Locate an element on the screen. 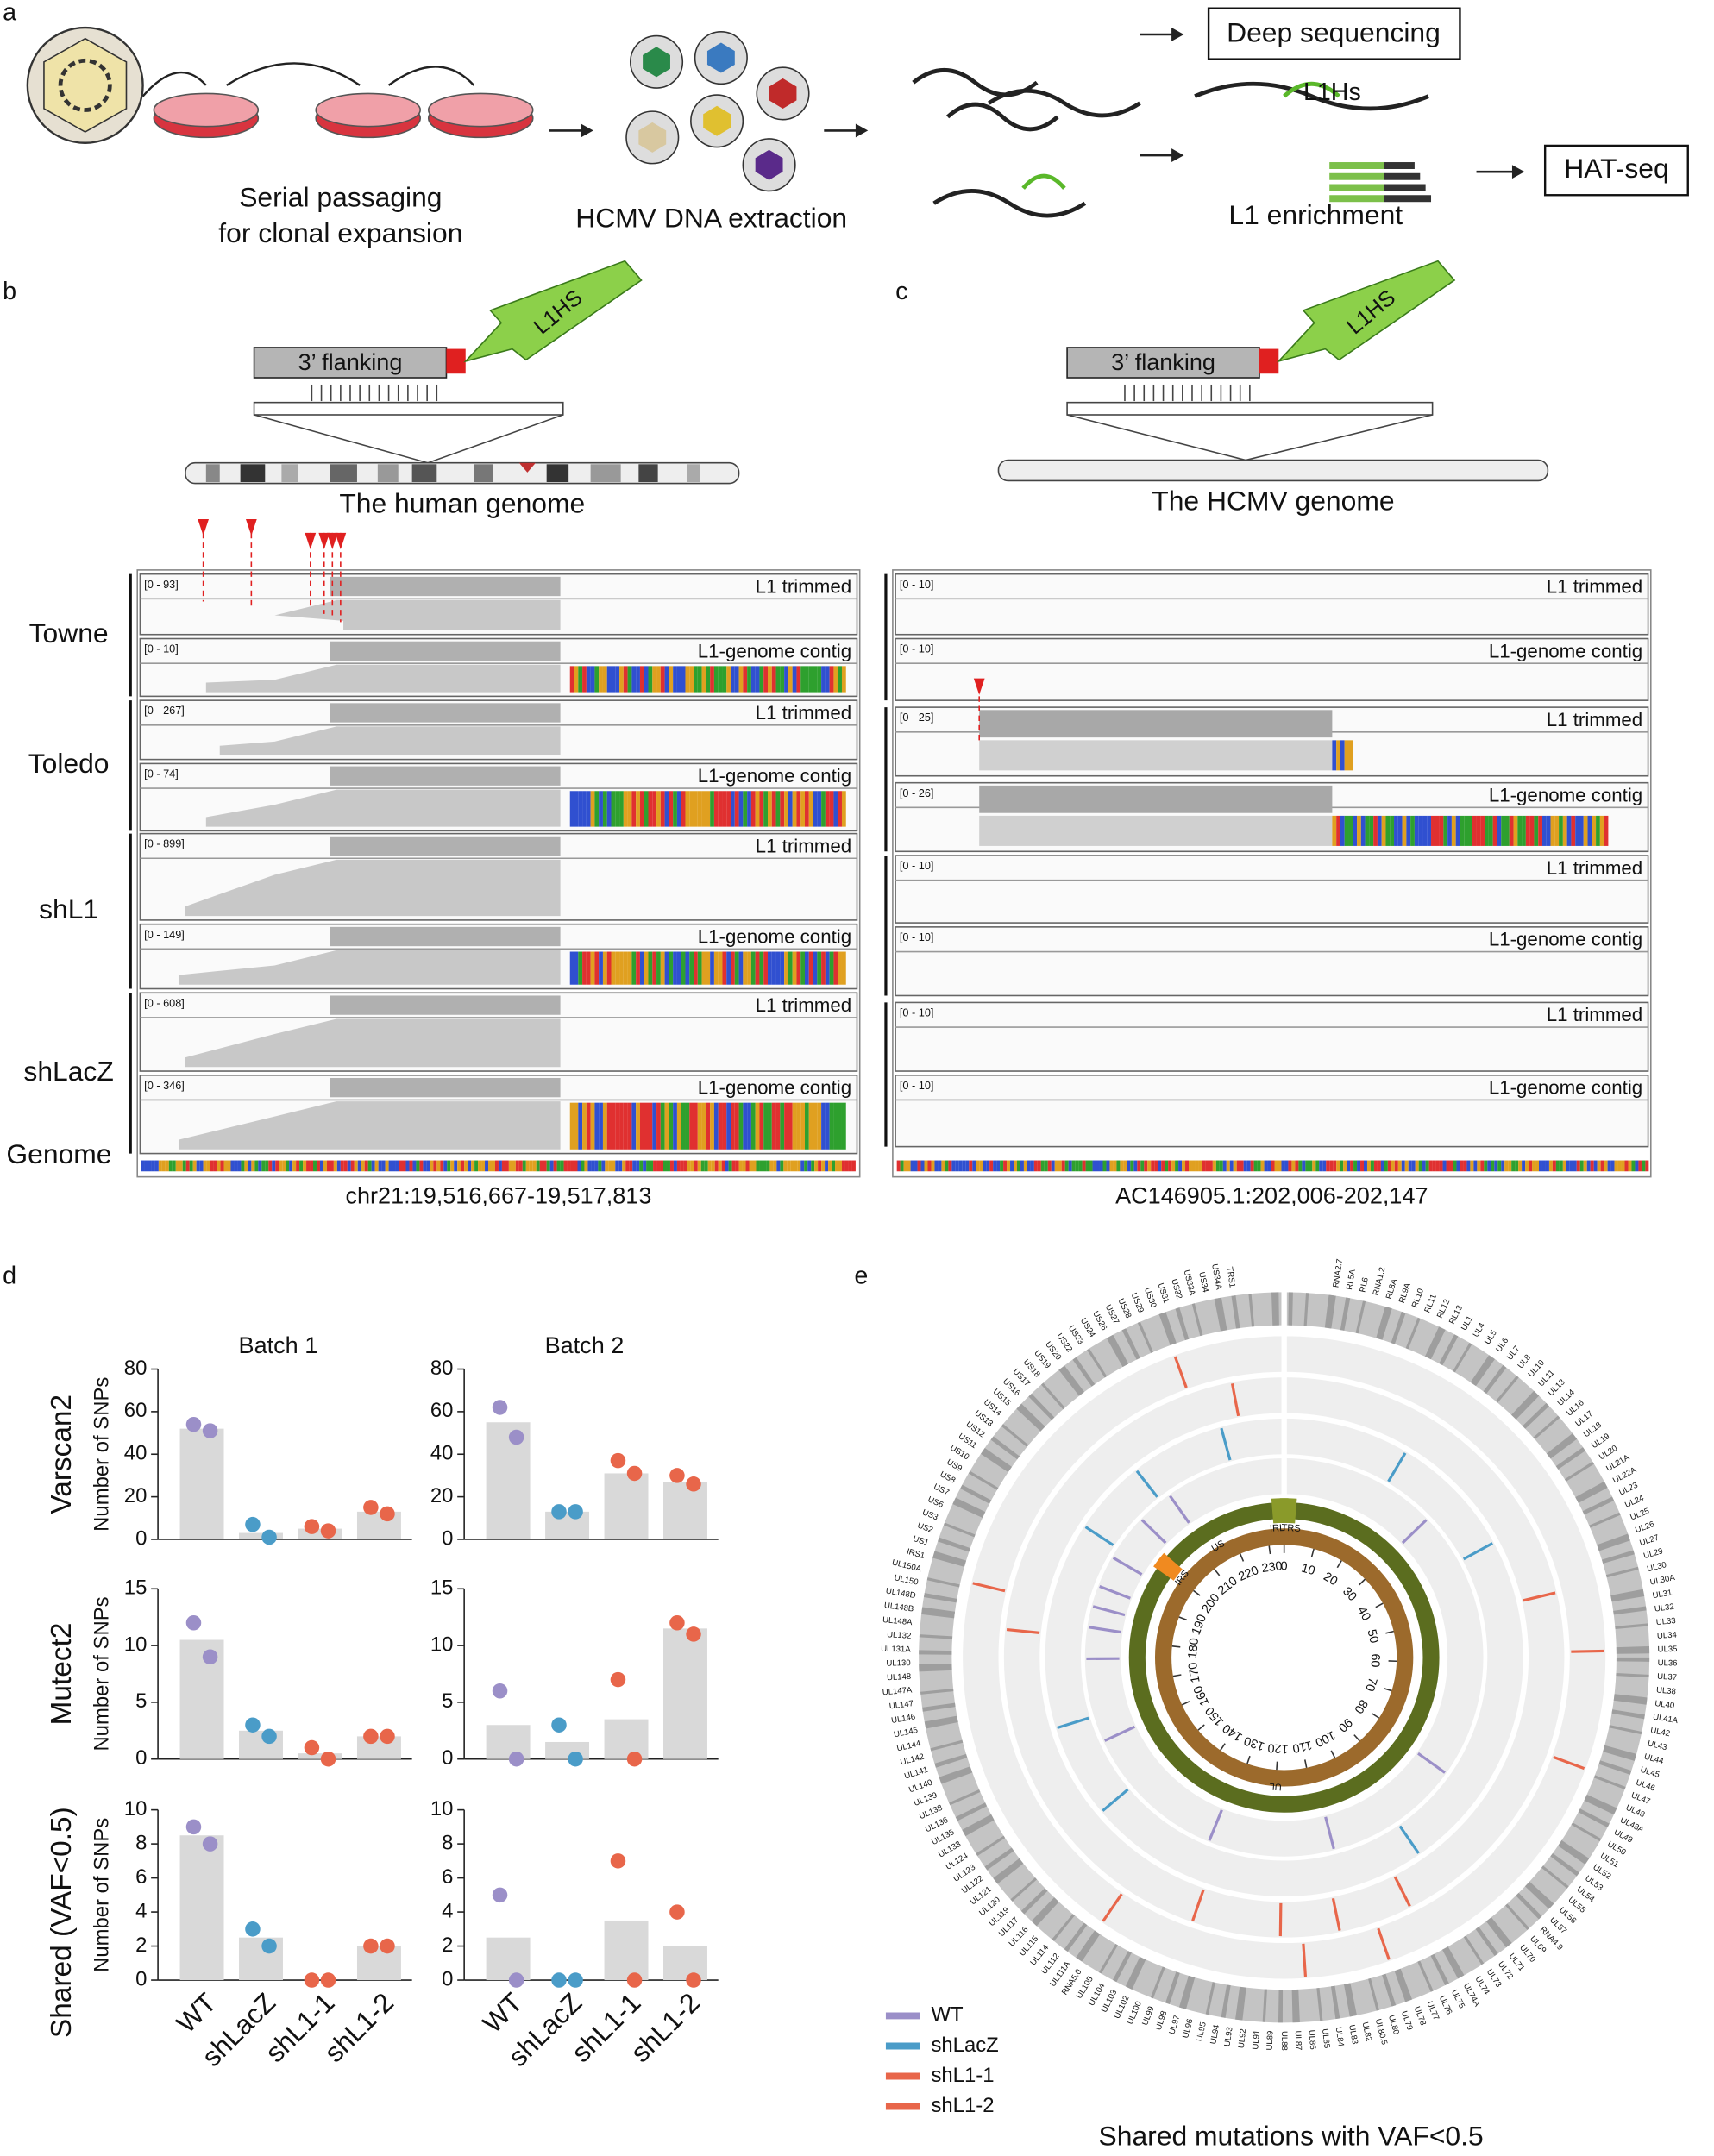 This screenshot has width=1714, height=2156. gene-label: UL44 is located at coordinates (1655, 1759).